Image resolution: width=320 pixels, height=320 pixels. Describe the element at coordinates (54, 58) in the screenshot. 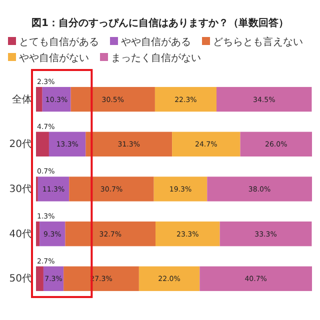

I see `legend-label: やや自信がない` at that location.